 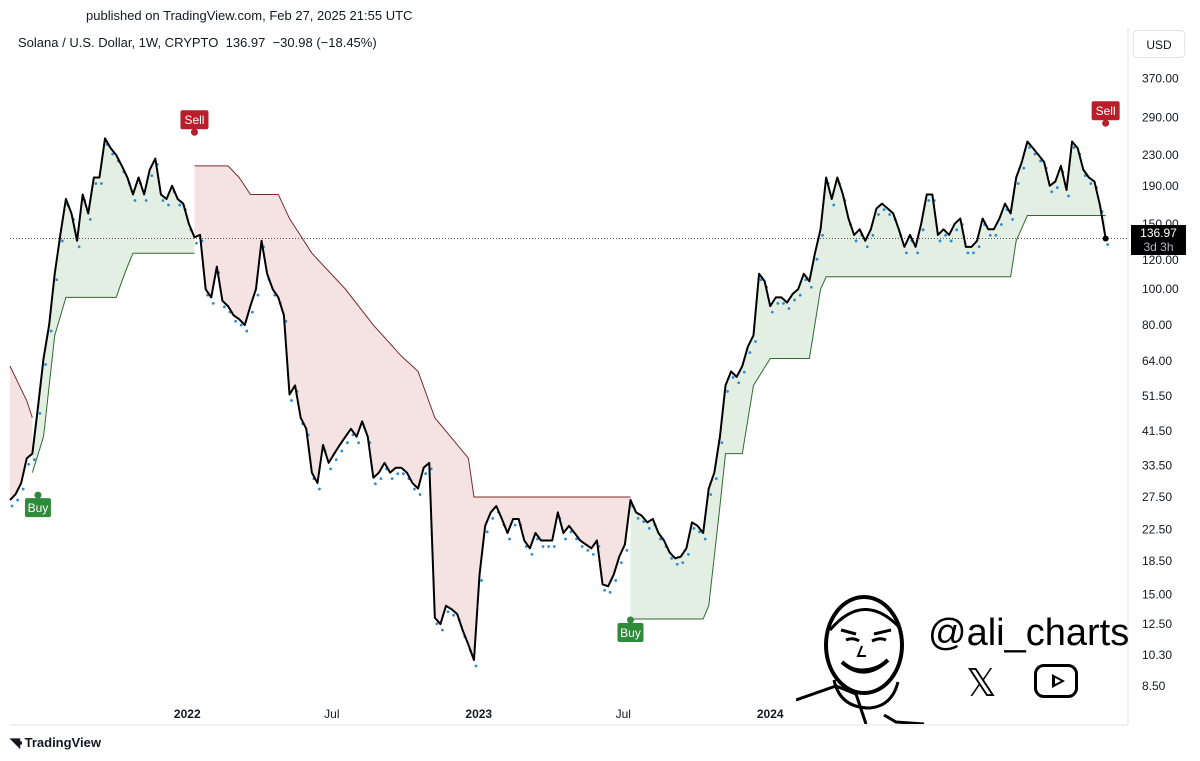 I want to click on currency-button: USD, so click(x=1159, y=44).